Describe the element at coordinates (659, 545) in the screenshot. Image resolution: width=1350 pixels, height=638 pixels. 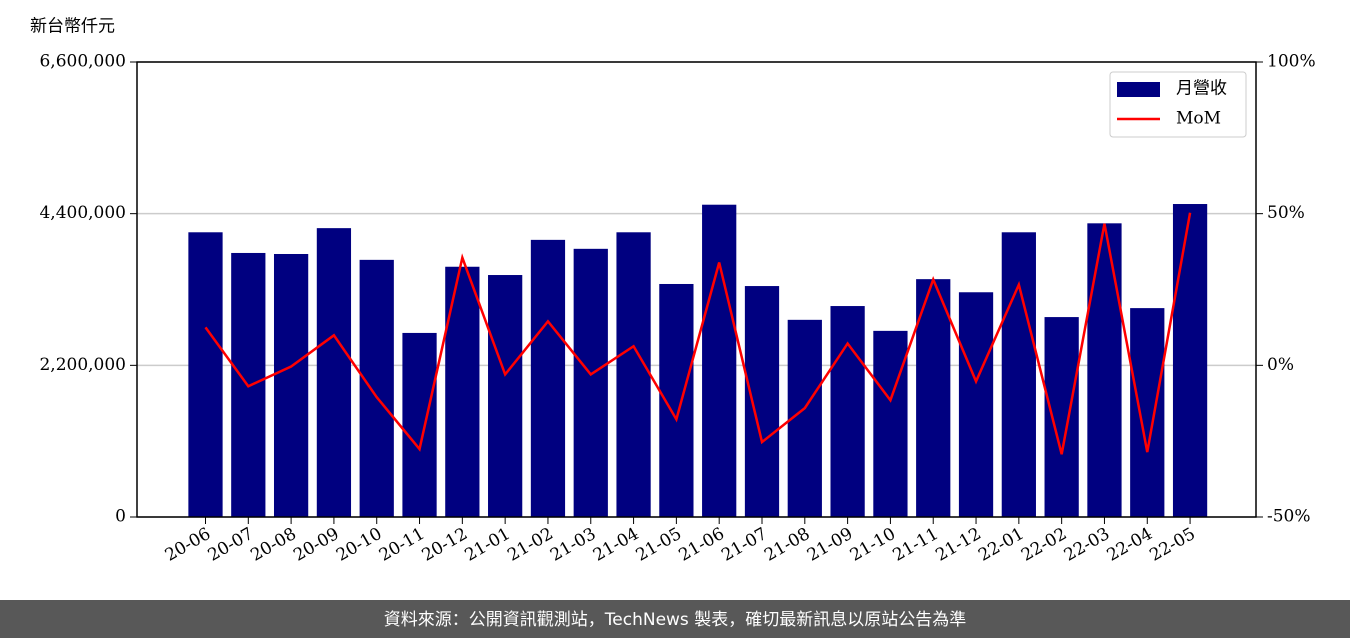
I see `x-tick-label: 21-05` at that location.